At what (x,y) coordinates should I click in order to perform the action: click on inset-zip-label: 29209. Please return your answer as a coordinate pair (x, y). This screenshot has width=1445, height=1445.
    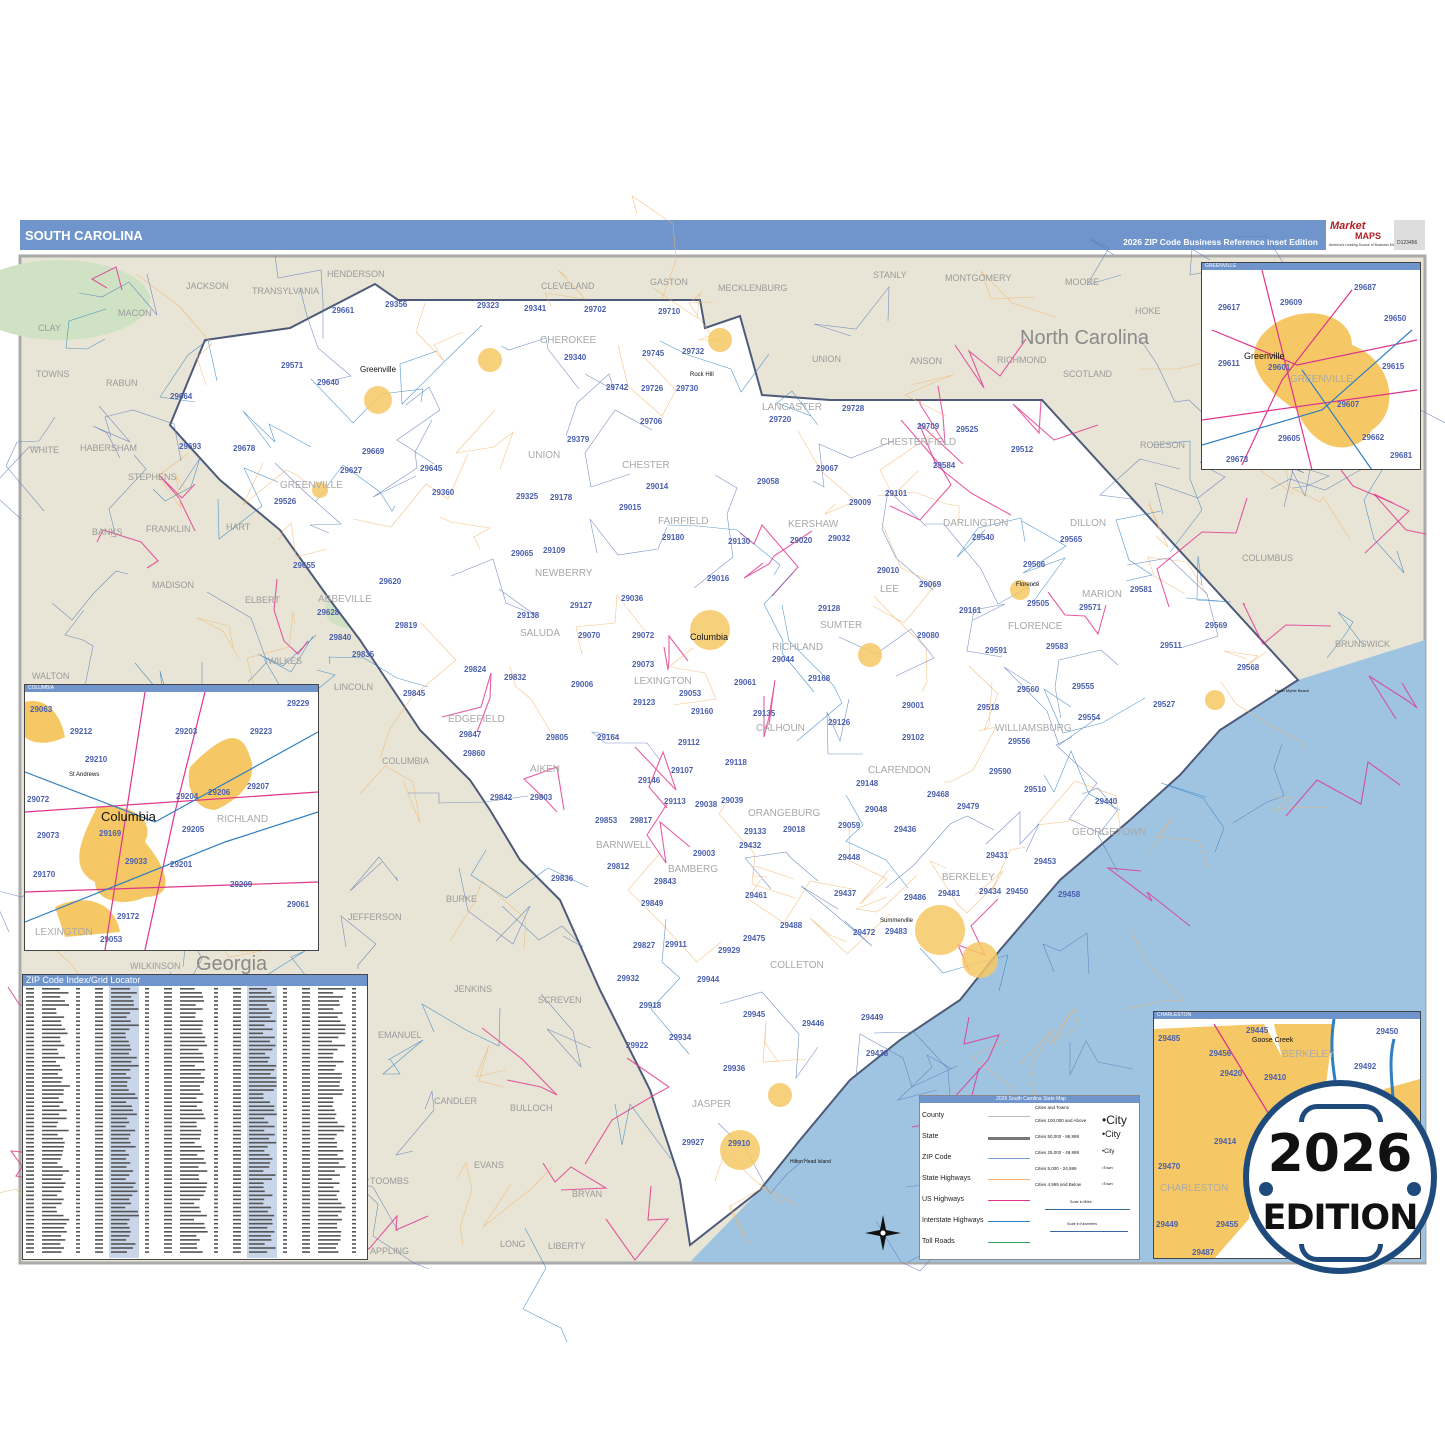
    Looking at the image, I should click on (241, 884).